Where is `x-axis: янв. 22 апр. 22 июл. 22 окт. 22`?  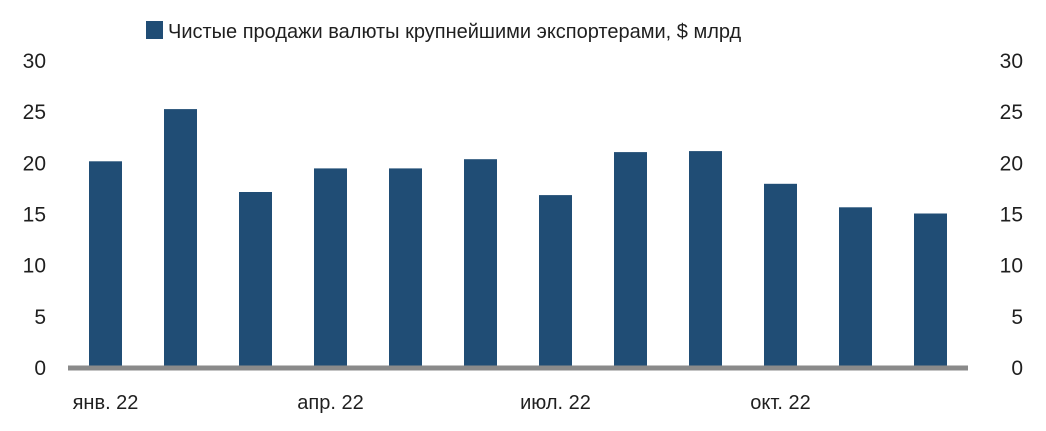 x-axis: янв. 22 апр. 22 июл. 22 окт. 22 is located at coordinates (442, 403).